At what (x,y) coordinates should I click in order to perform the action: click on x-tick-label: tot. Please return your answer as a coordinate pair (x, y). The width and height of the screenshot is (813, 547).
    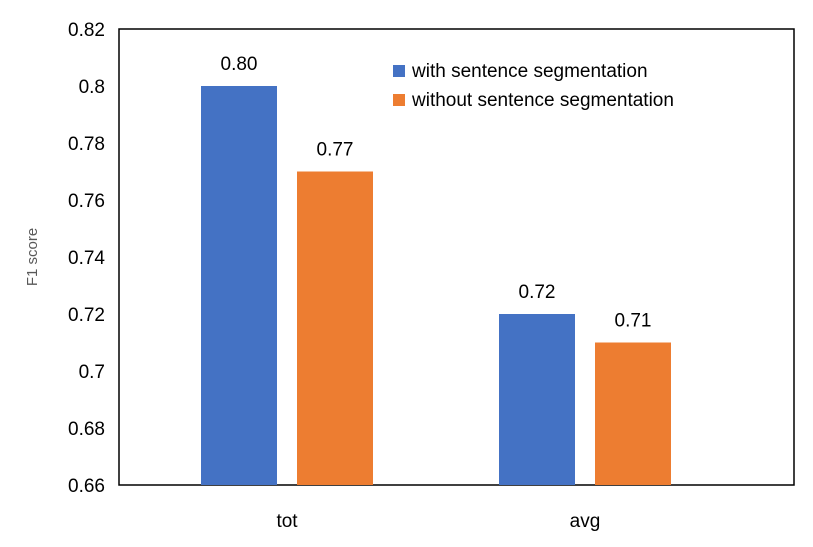
    Looking at the image, I should click on (287, 521).